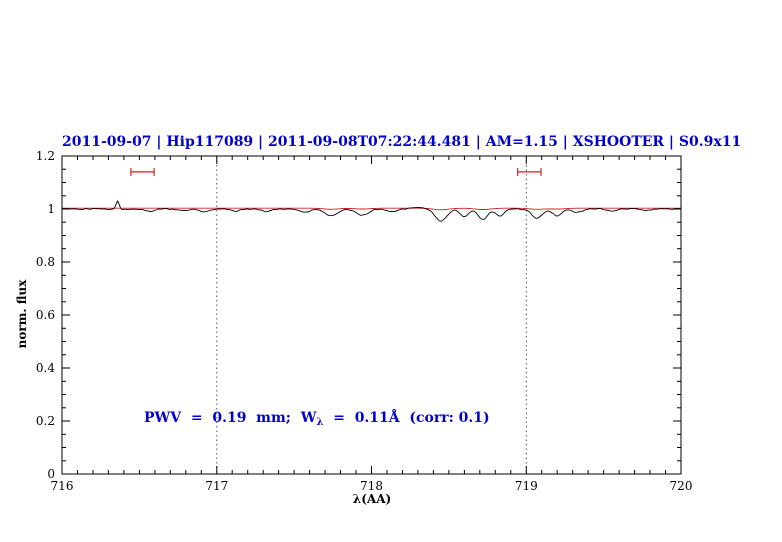 Image resolution: width=782 pixels, height=542 pixels. Describe the element at coordinates (22, 314) in the screenshot. I see `y-axis-label: norm. flux` at that location.